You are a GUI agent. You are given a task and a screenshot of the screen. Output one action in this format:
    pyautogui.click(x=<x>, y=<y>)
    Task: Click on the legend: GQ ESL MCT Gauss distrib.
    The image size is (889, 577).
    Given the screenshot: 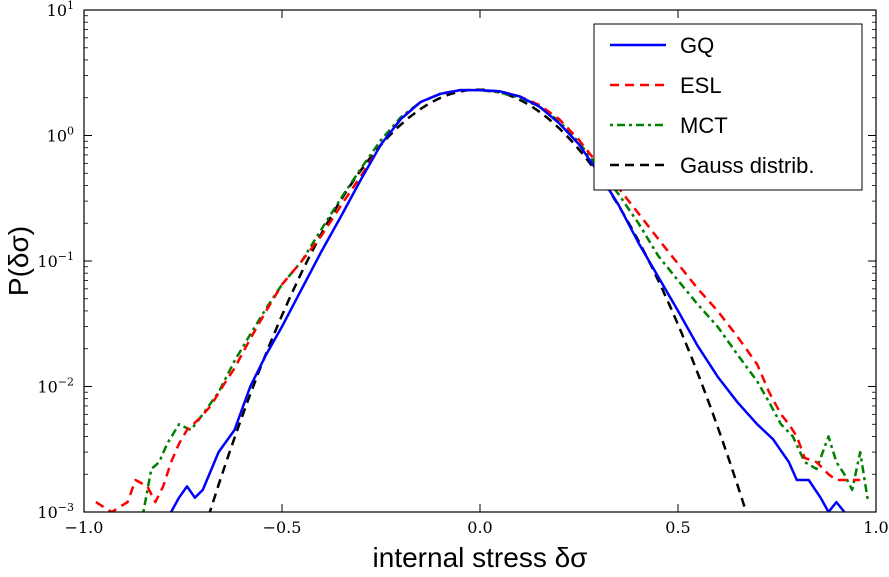 What is the action you would take?
    pyautogui.click(x=728, y=107)
    